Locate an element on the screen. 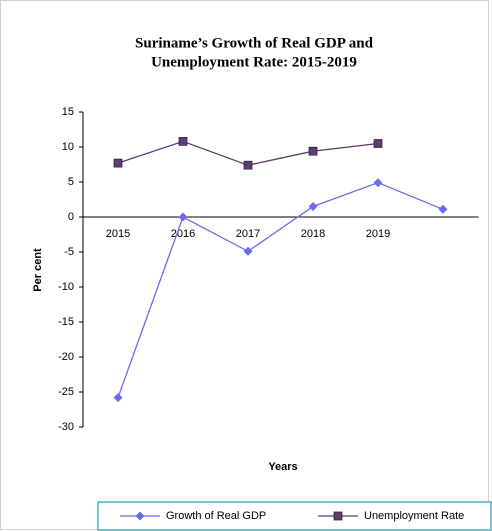  y-tick-label: -10 is located at coordinates (66, 287).